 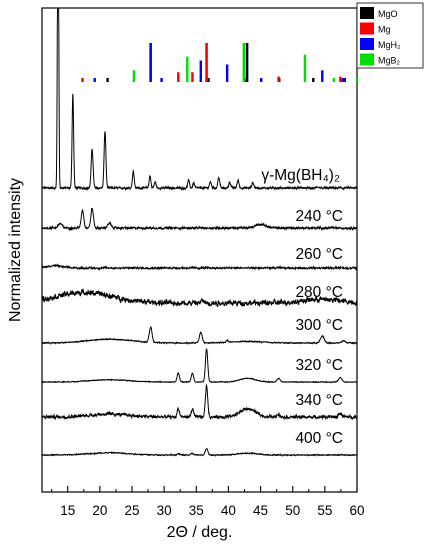 What do you see at coordinates (212, 510) in the screenshot?
I see `x-axis-tick-labels: 15 20 25 30 35 40 45 50 55 60` at bounding box center [212, 510].